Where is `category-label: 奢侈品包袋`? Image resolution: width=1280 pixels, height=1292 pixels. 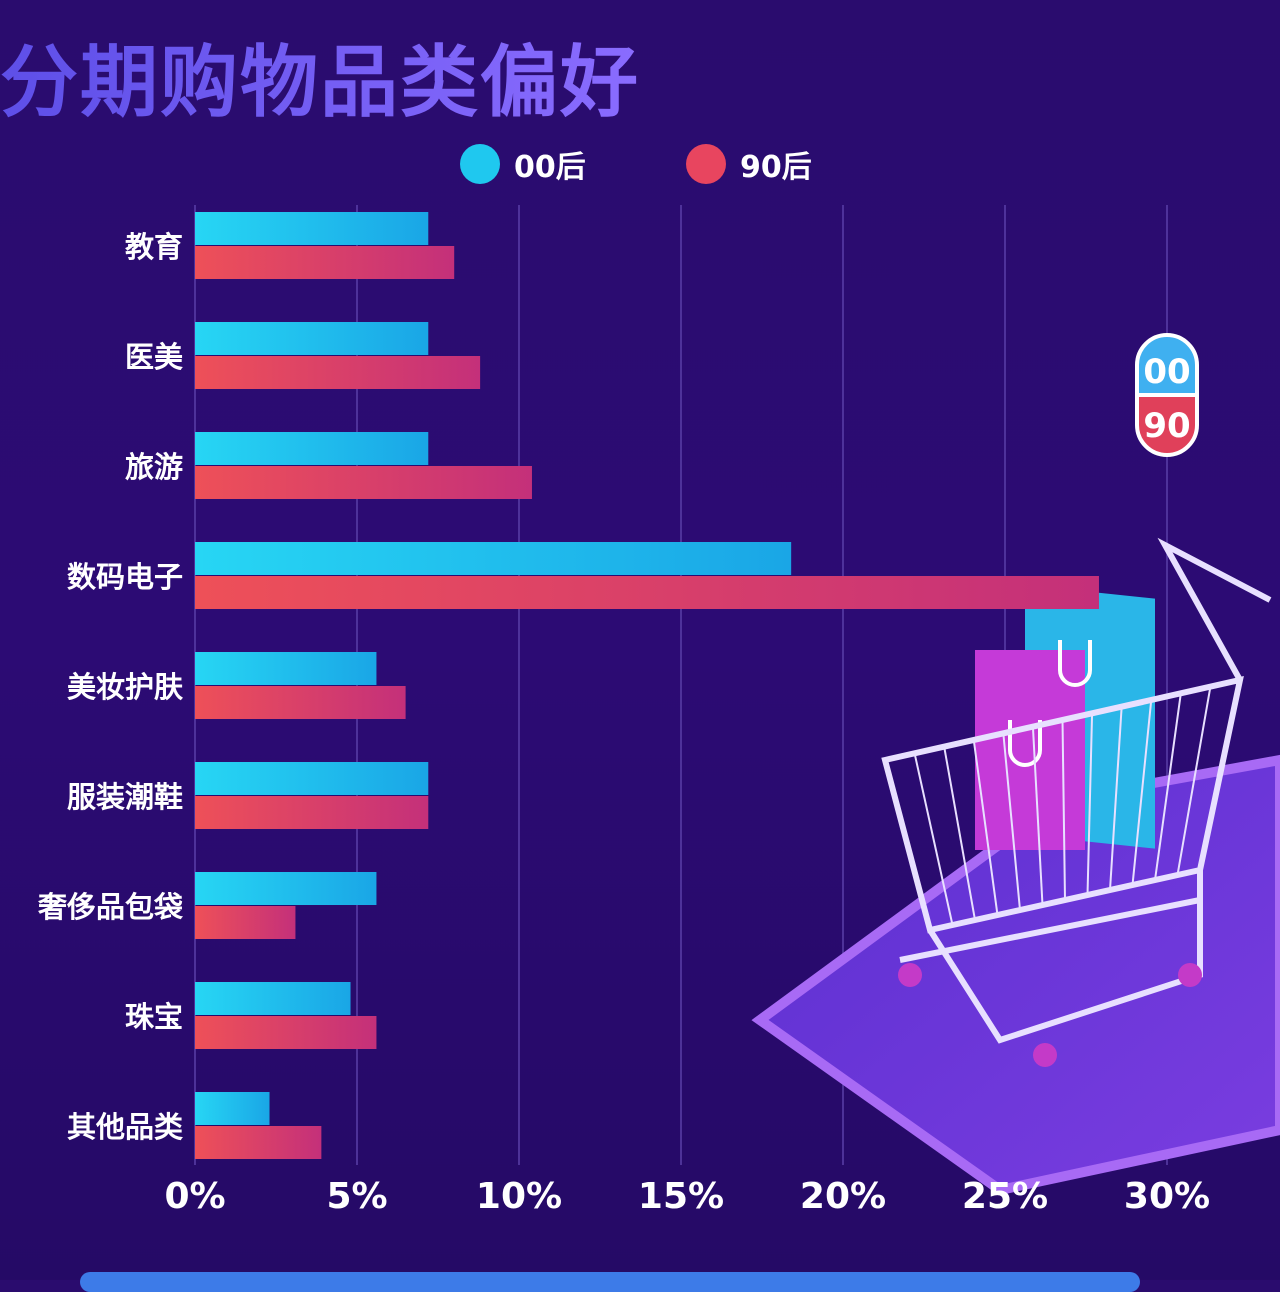
category-label: 奢侈品包袋 is located at coordinates (110, 907).